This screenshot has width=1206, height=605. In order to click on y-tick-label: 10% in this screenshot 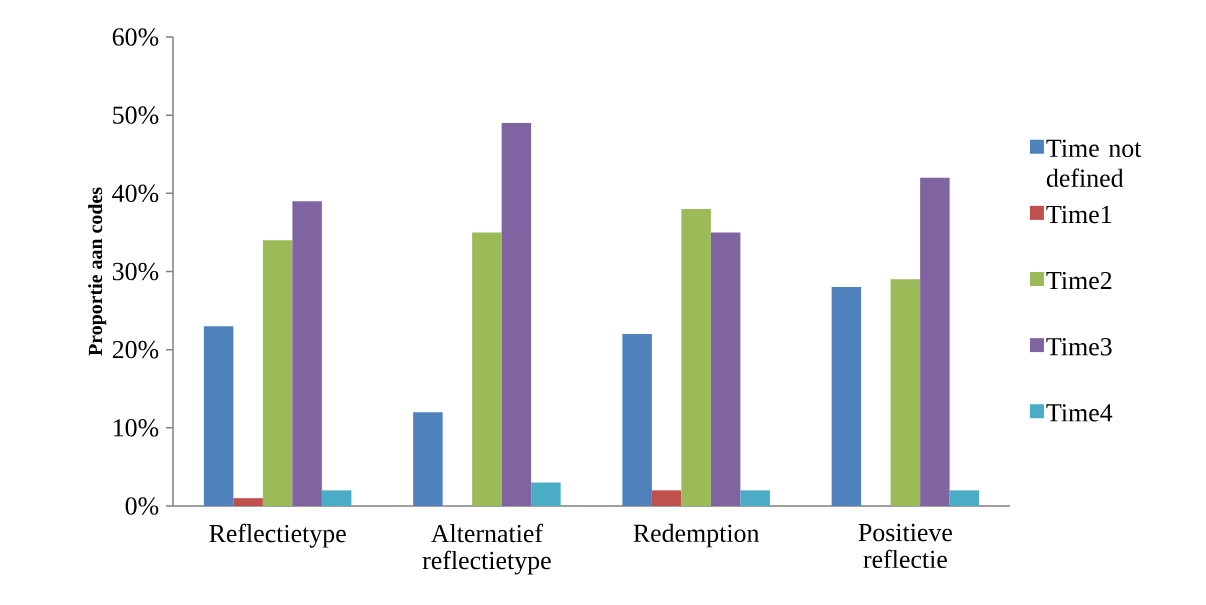, I will do `click(136, 428)`.